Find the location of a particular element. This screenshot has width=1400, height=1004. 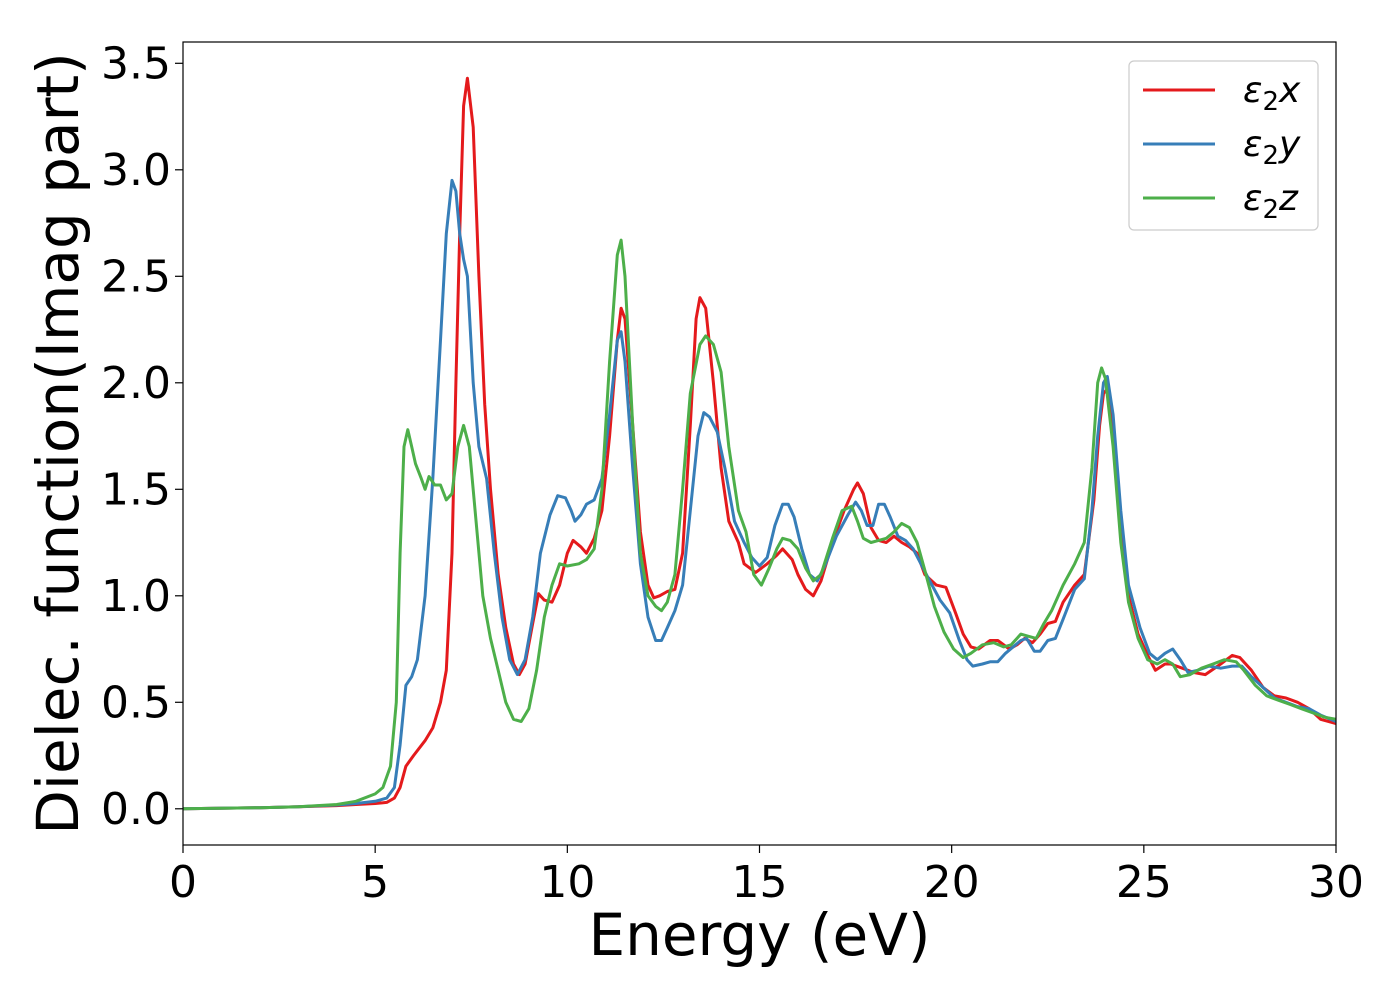

y-tick-label: 3.0 is located at coordinates (136, 170).